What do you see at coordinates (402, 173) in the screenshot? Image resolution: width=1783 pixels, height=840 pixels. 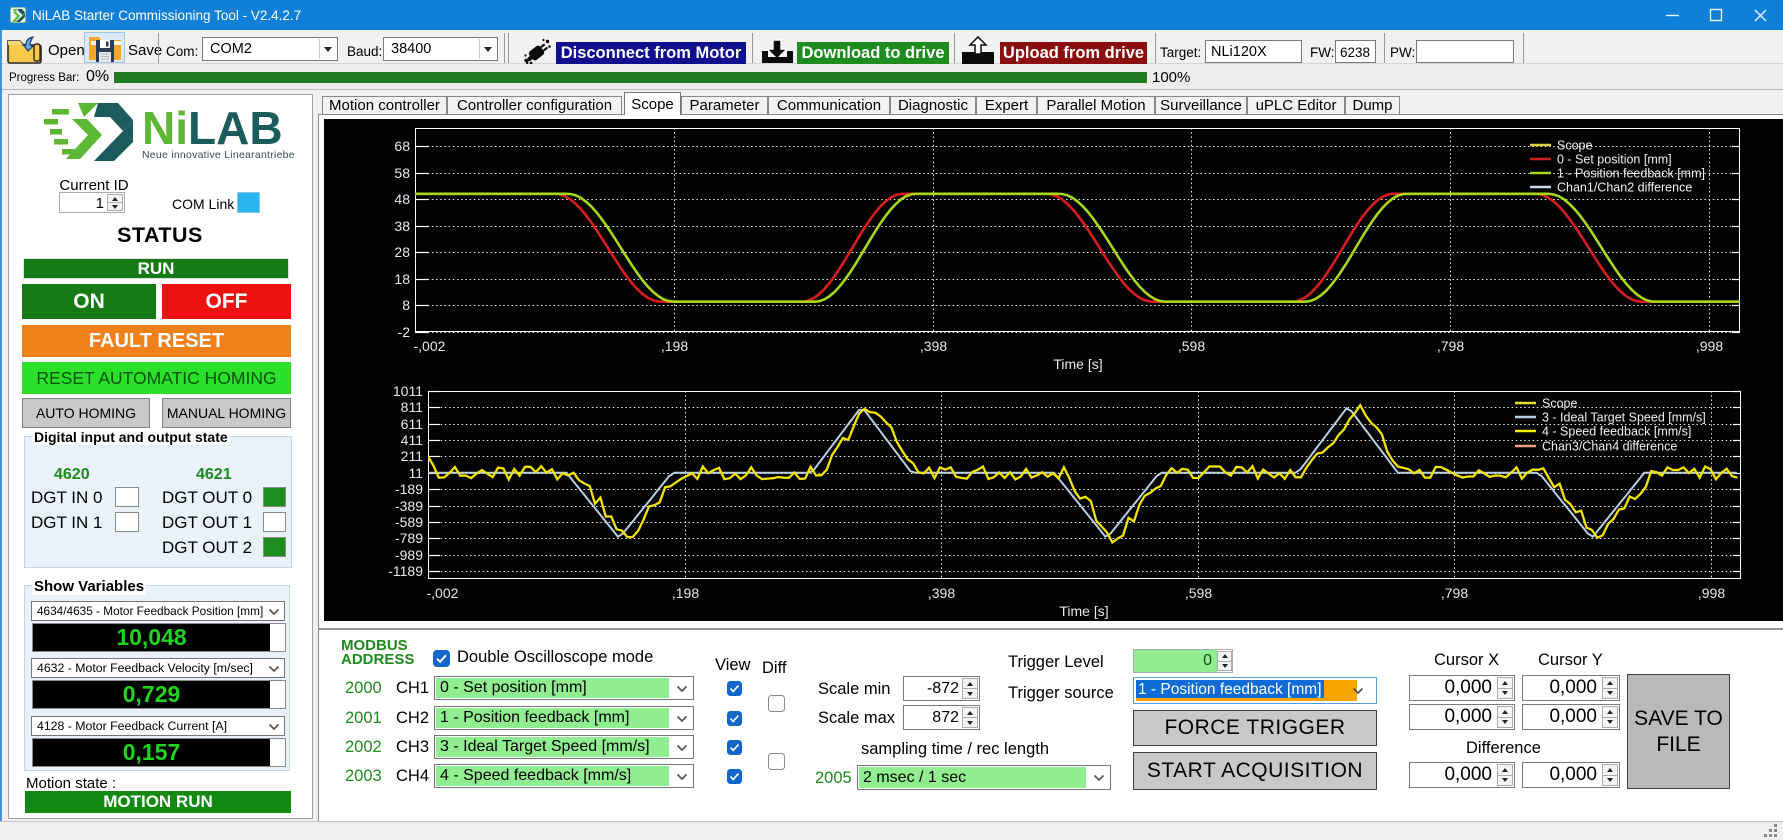 I see `svg-text: 58` at bounding box center [402, 173].